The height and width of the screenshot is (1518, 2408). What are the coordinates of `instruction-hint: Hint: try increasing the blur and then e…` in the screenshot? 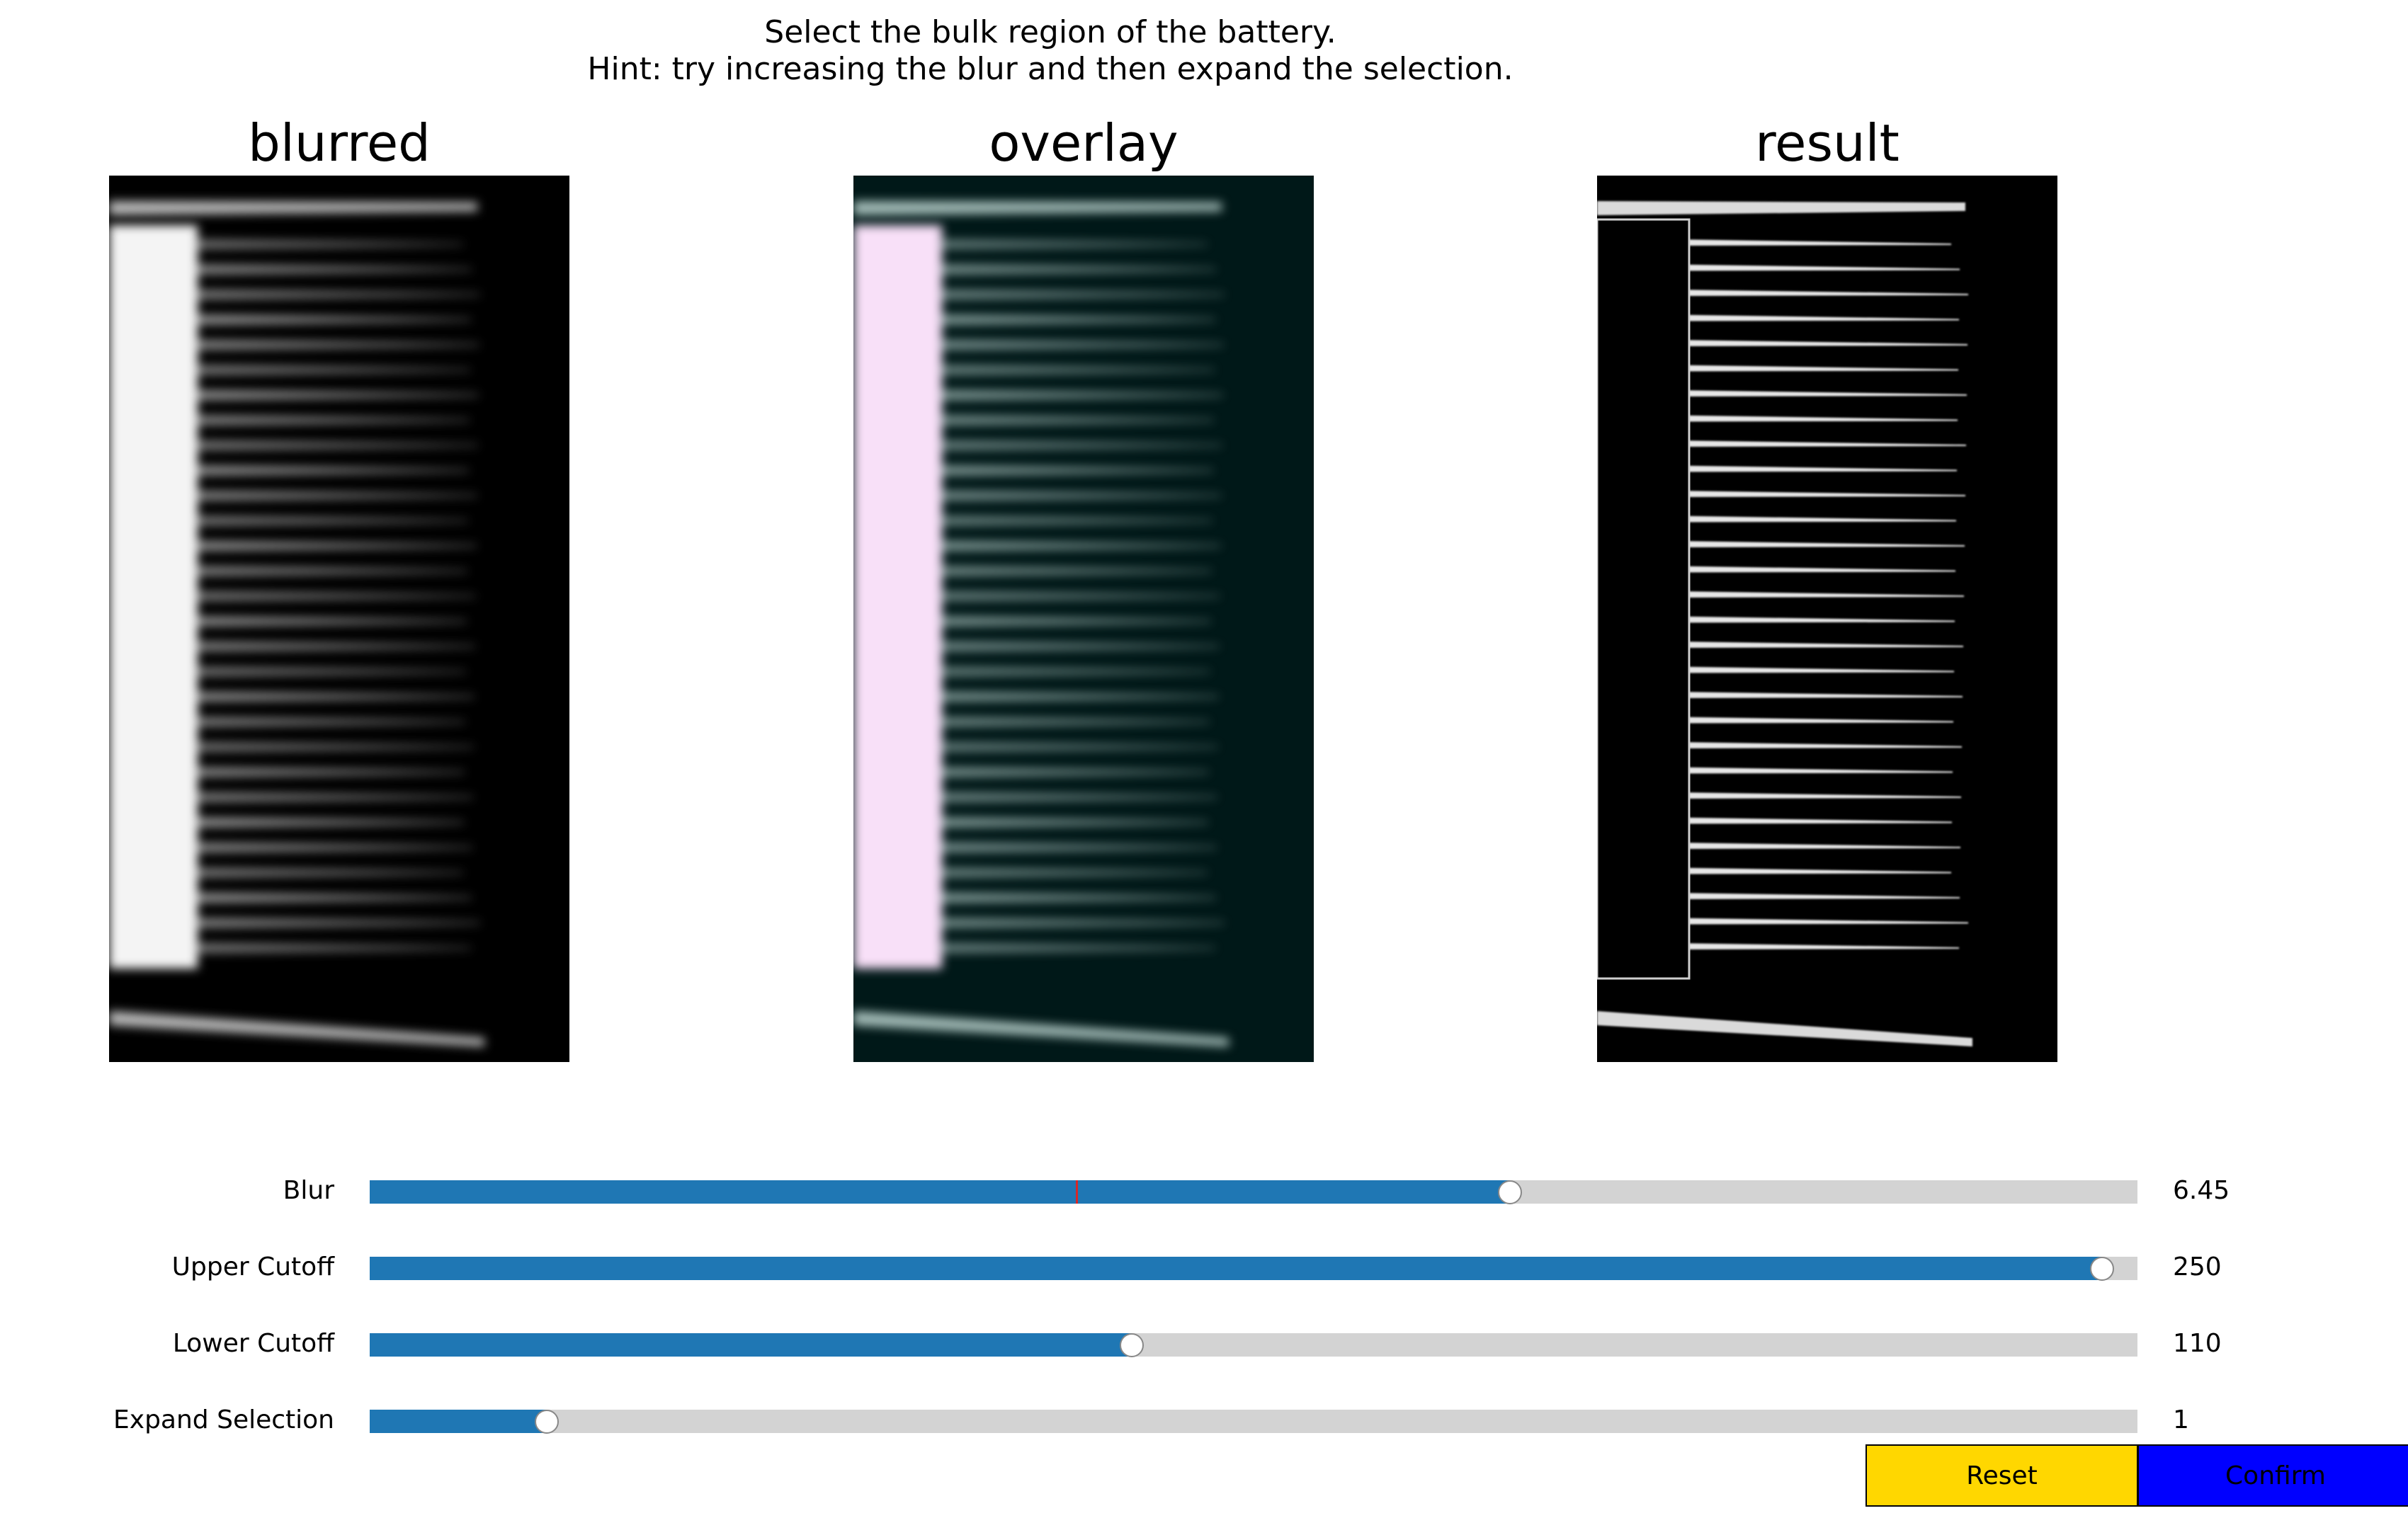 It's located at (1050, 69).